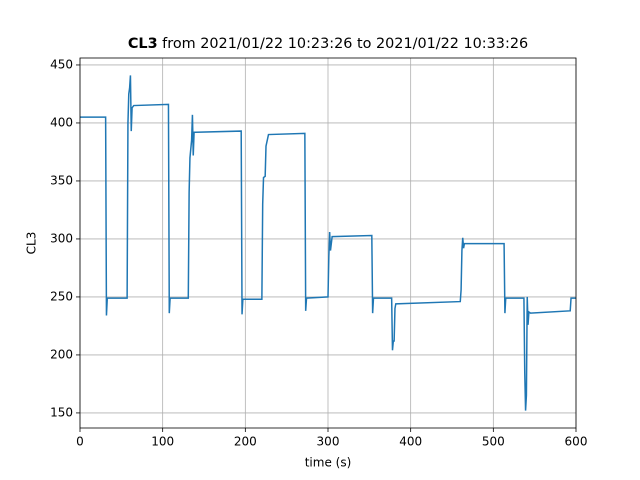 This screenshot has height=480, width=640. Describe the element at coordinates (61, 64) in the screenshot. I see `y-tick-label: 450` at that location.